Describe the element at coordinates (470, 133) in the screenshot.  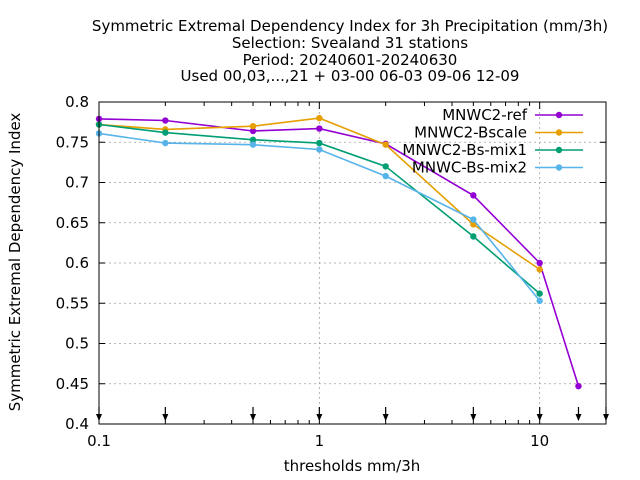
I see `legend-label: MNWC2-Bscale` at that location.